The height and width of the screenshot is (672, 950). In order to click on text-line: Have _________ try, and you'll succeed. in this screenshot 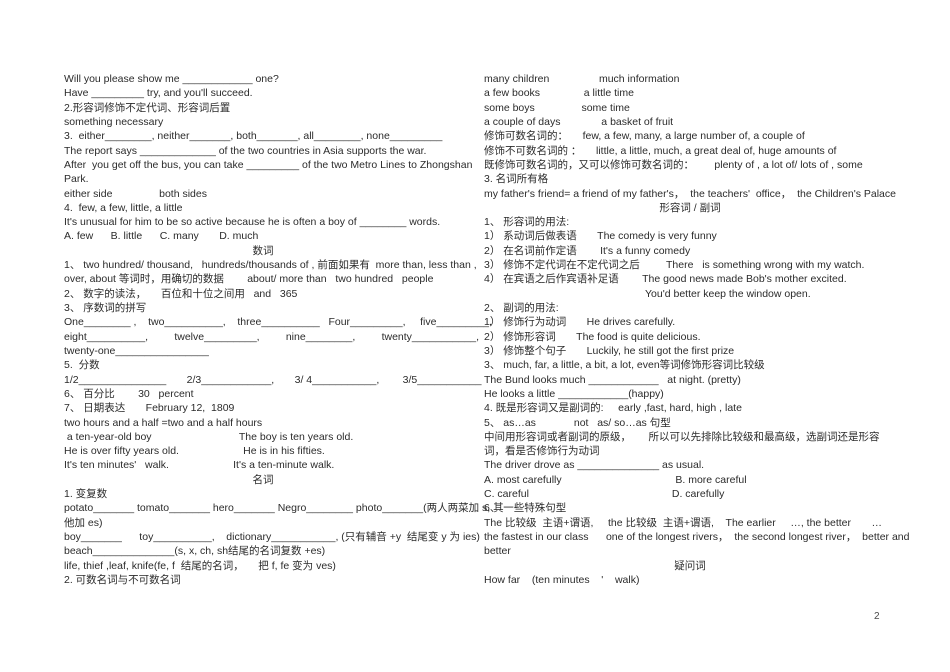, I will do `click(158, 93)`.